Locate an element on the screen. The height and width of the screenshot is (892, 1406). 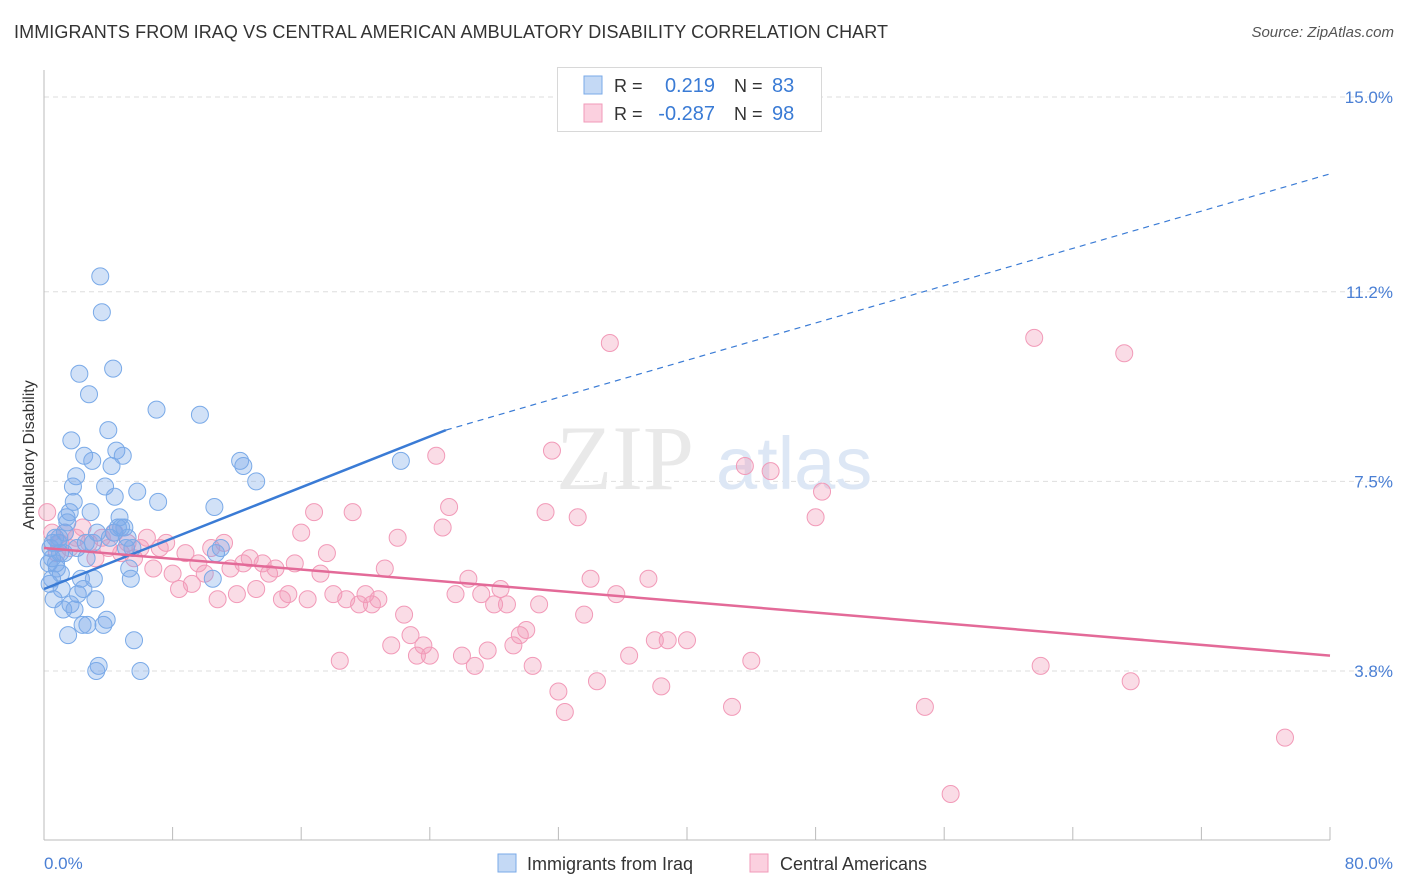
legend-r-value-iraq: 0.219 is located at coordinates (690, 86).